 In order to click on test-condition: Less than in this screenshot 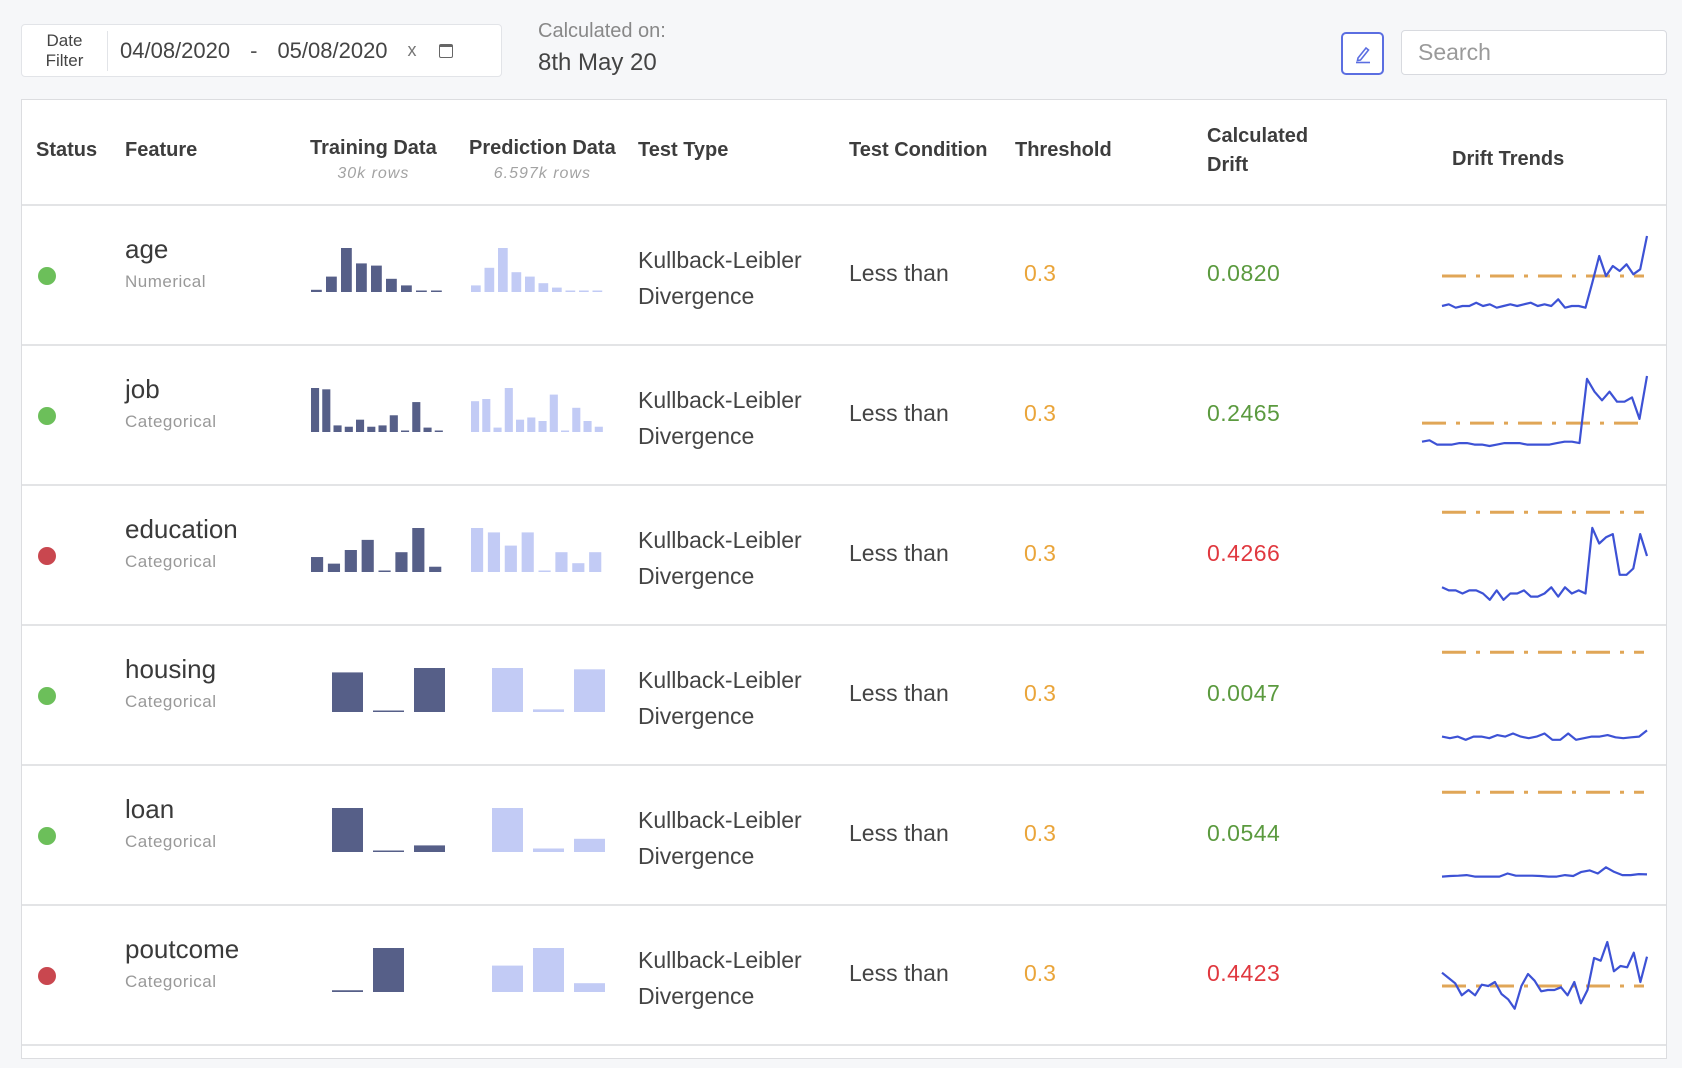, I will do `click(899, 973)`.